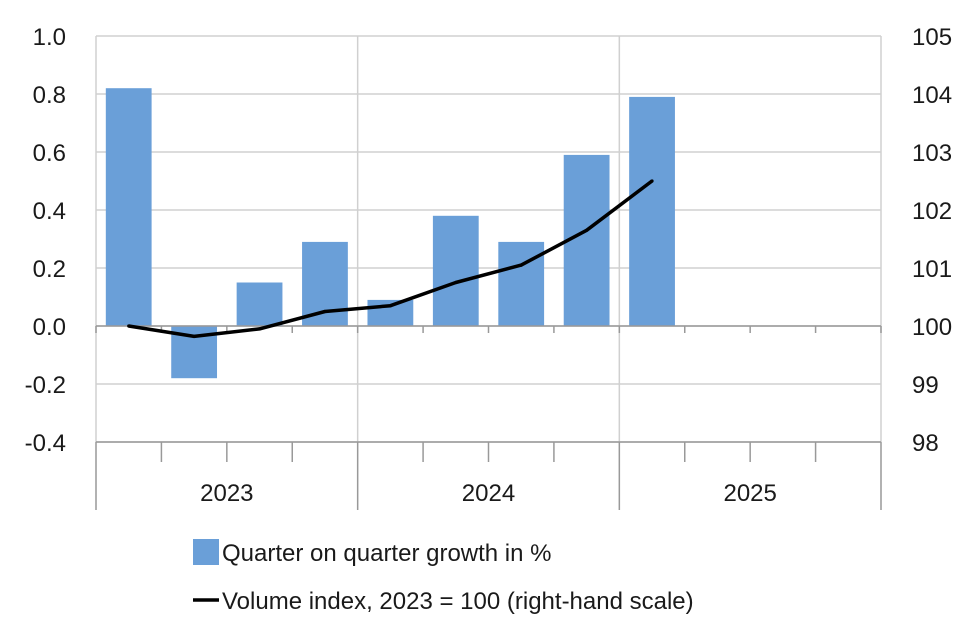 The width and height of the screenshot is (976, 630). Describe the element at coordinates (932, 211) in the screenshot. I see `y-right-tick-label: 102` at that location.